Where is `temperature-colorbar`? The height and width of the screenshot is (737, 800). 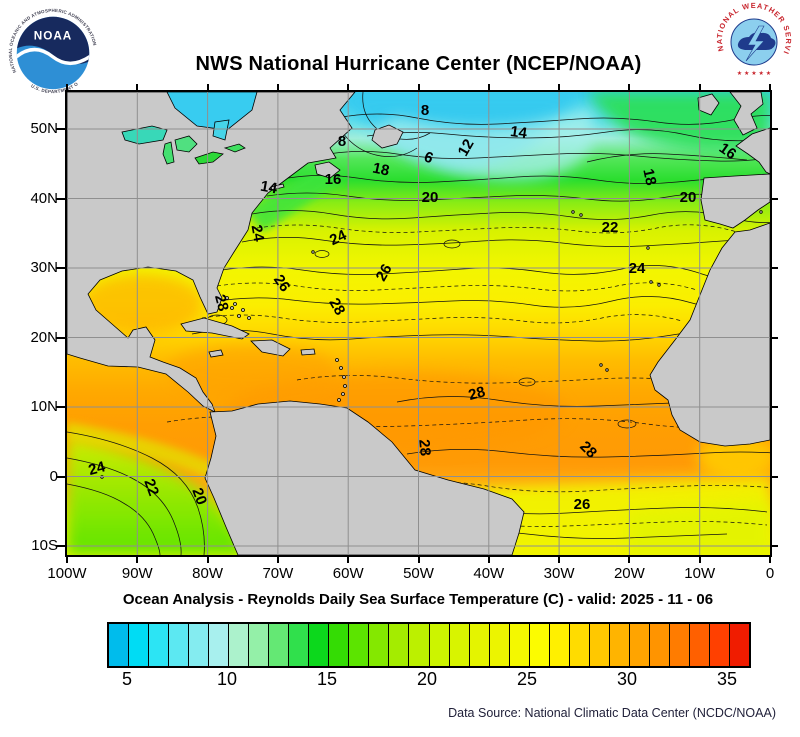
temperature-colorbar is located at coordinates (429, 645).